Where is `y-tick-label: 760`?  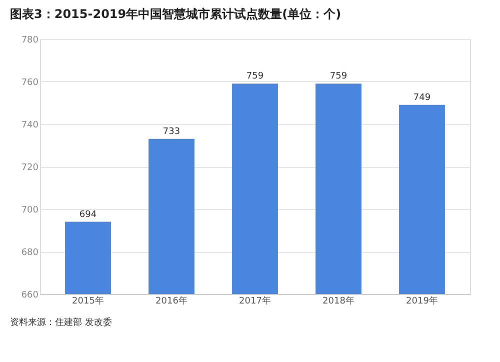 y-tick-label: 760 is located at coordinates (30, 83).